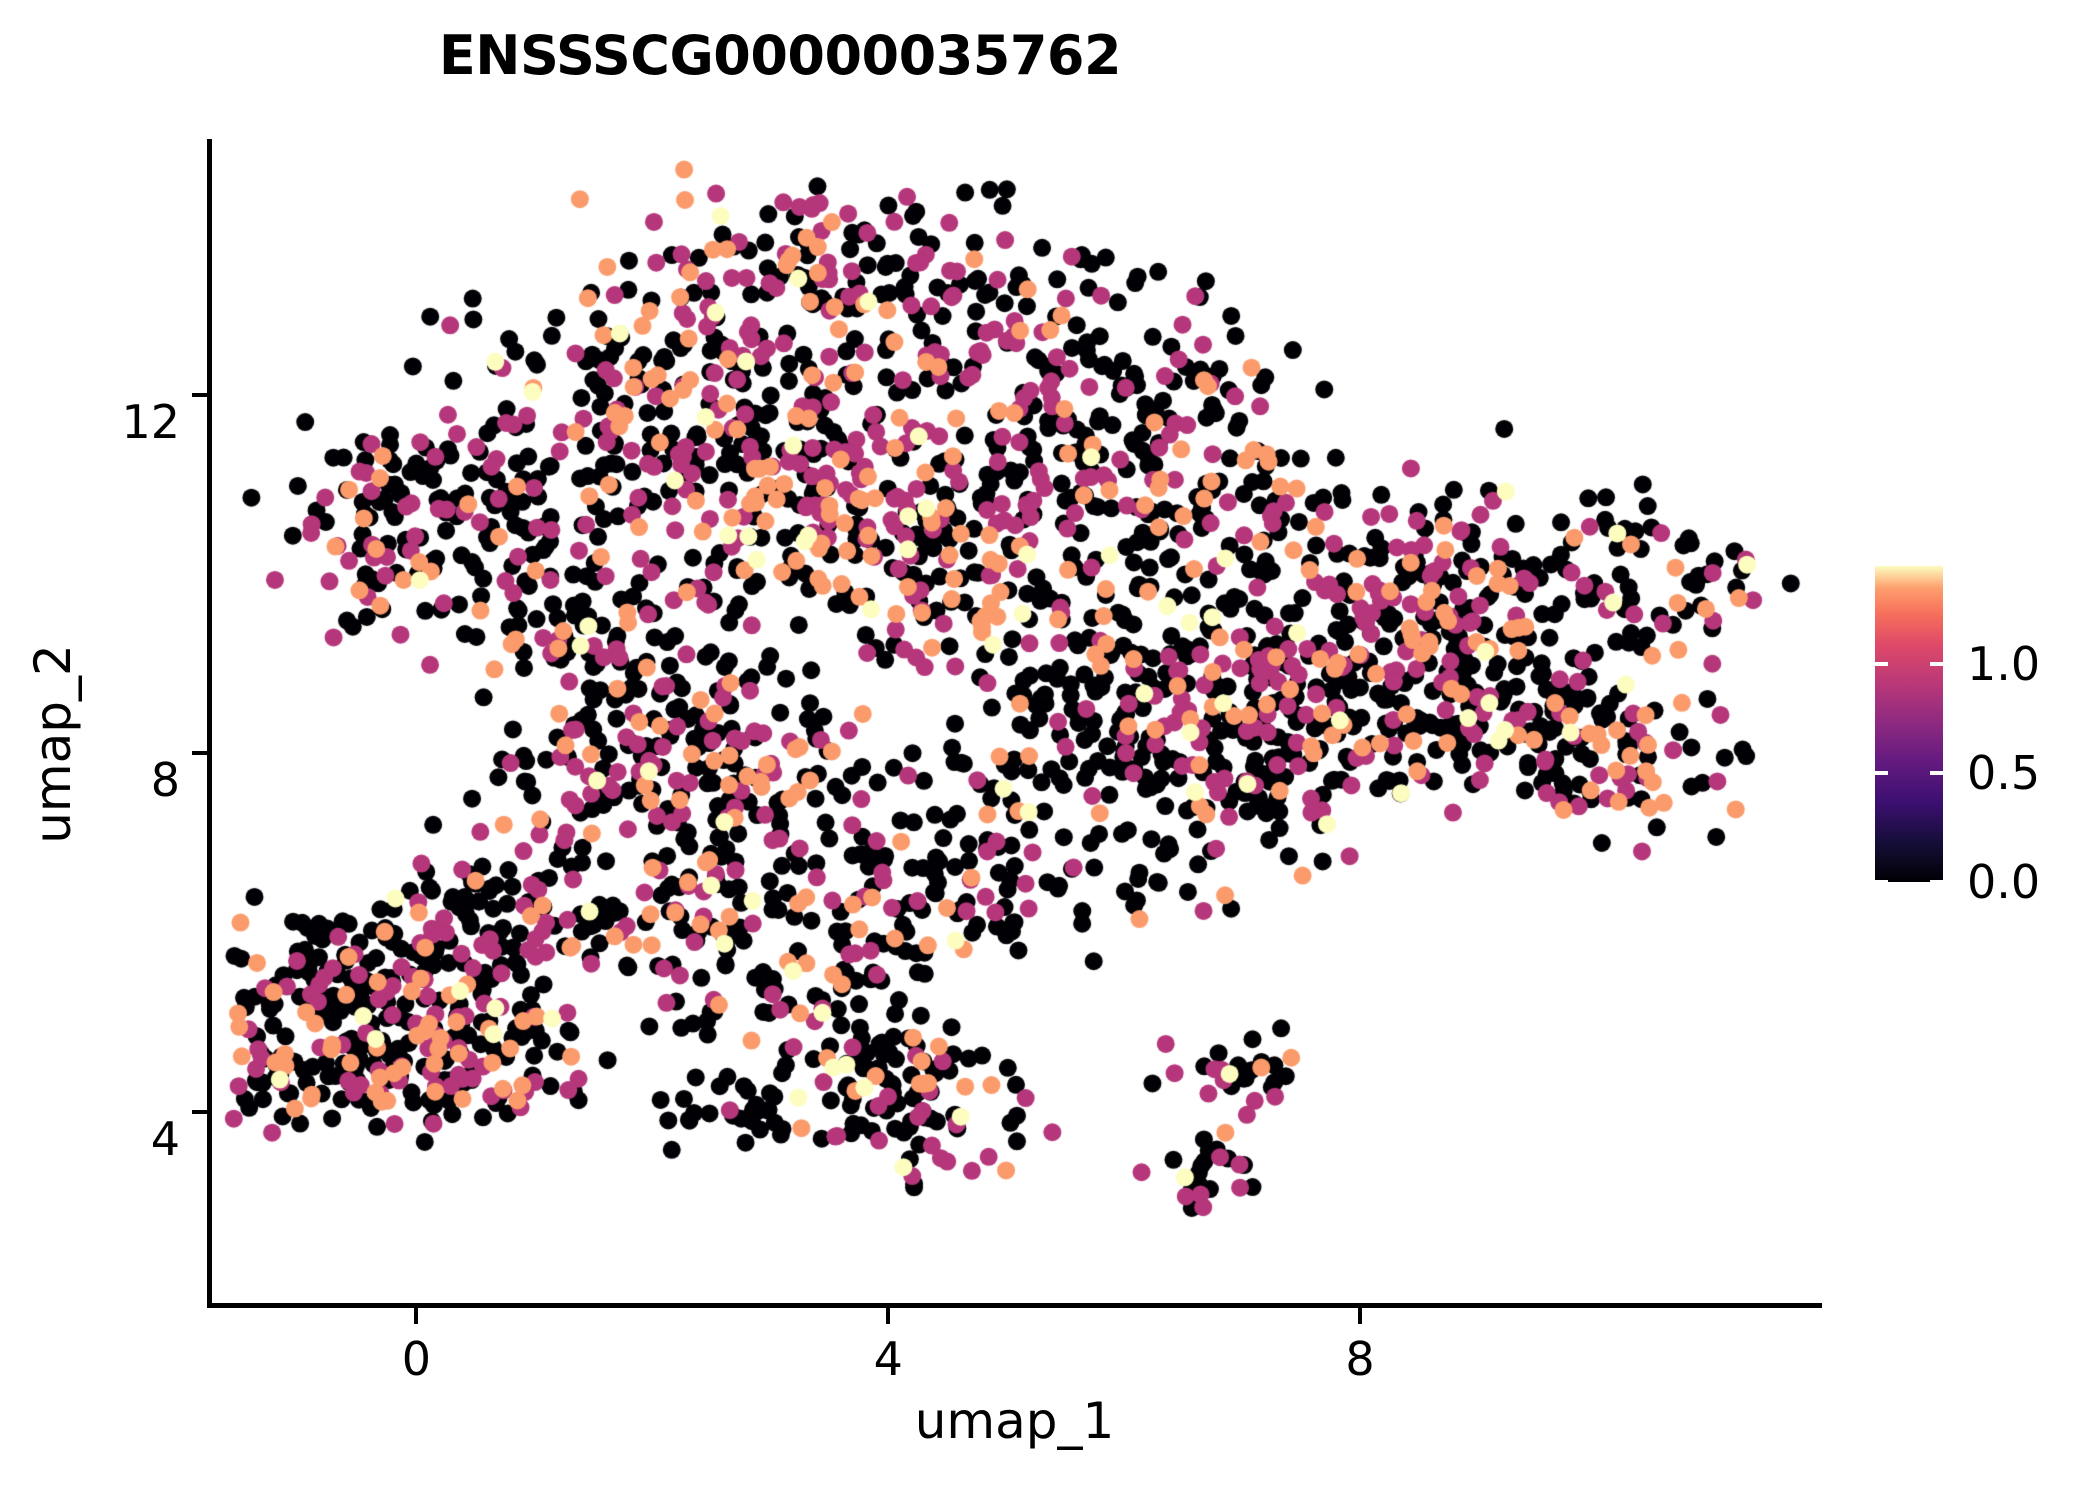 This screenshot has width=2100, height=1500. Describe the element at coordinates (416, 1359) in the screenshot. I see `x-axis-tick-label: 0` at that location.